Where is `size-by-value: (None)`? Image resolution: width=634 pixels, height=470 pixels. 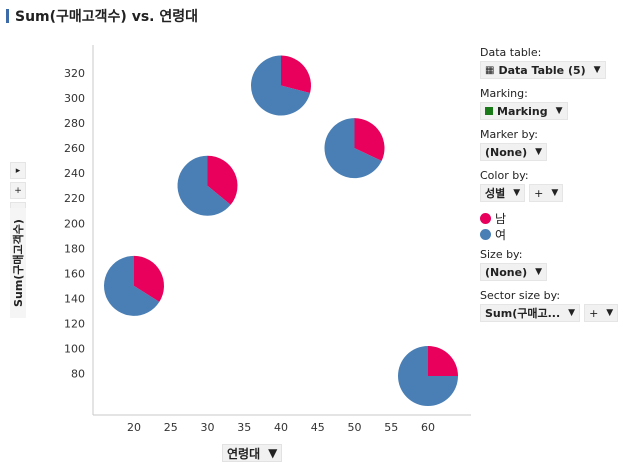 size-by-value: (None) is located at coordinates (506, 272).